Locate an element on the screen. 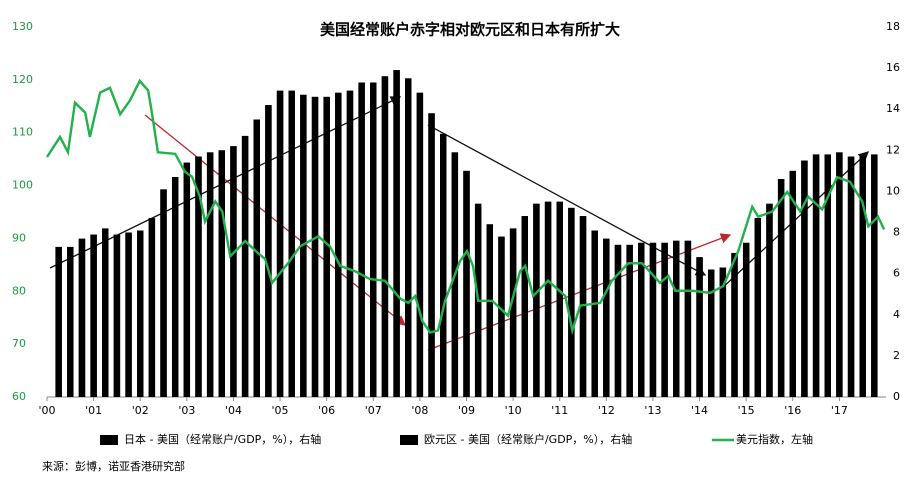  x-tick-label: '12 is located at coordinates (606, 410).